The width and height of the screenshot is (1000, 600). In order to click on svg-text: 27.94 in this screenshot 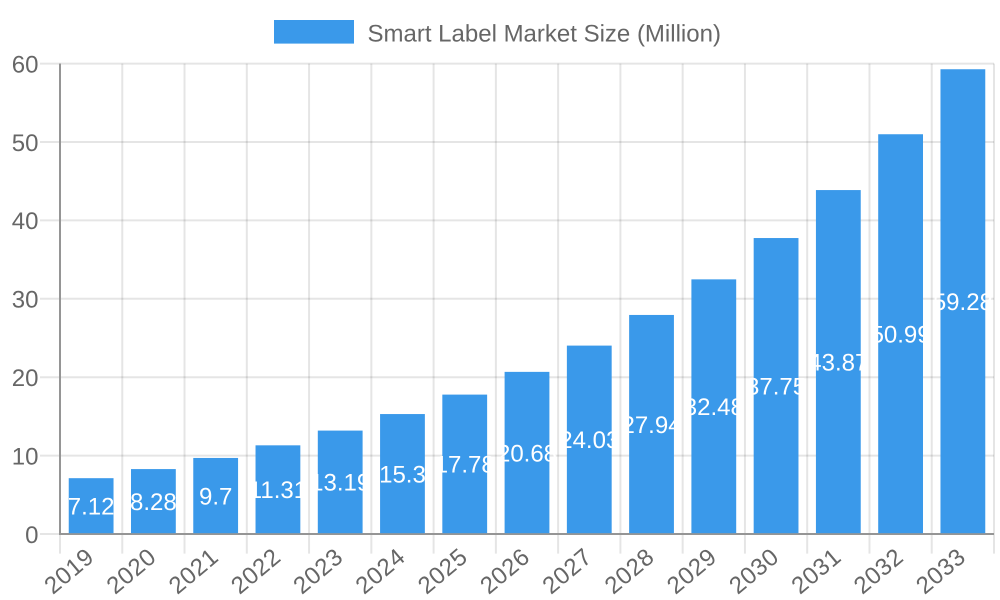, I will do `click(651, 425)`.